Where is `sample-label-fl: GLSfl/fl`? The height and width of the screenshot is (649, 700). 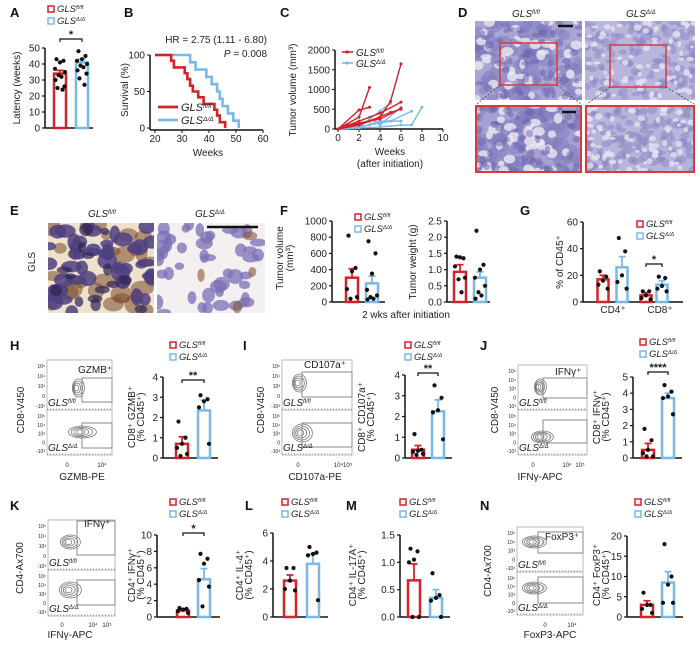
sample-label-fl: GLSfl/fl is located at coordinates (533, 403).